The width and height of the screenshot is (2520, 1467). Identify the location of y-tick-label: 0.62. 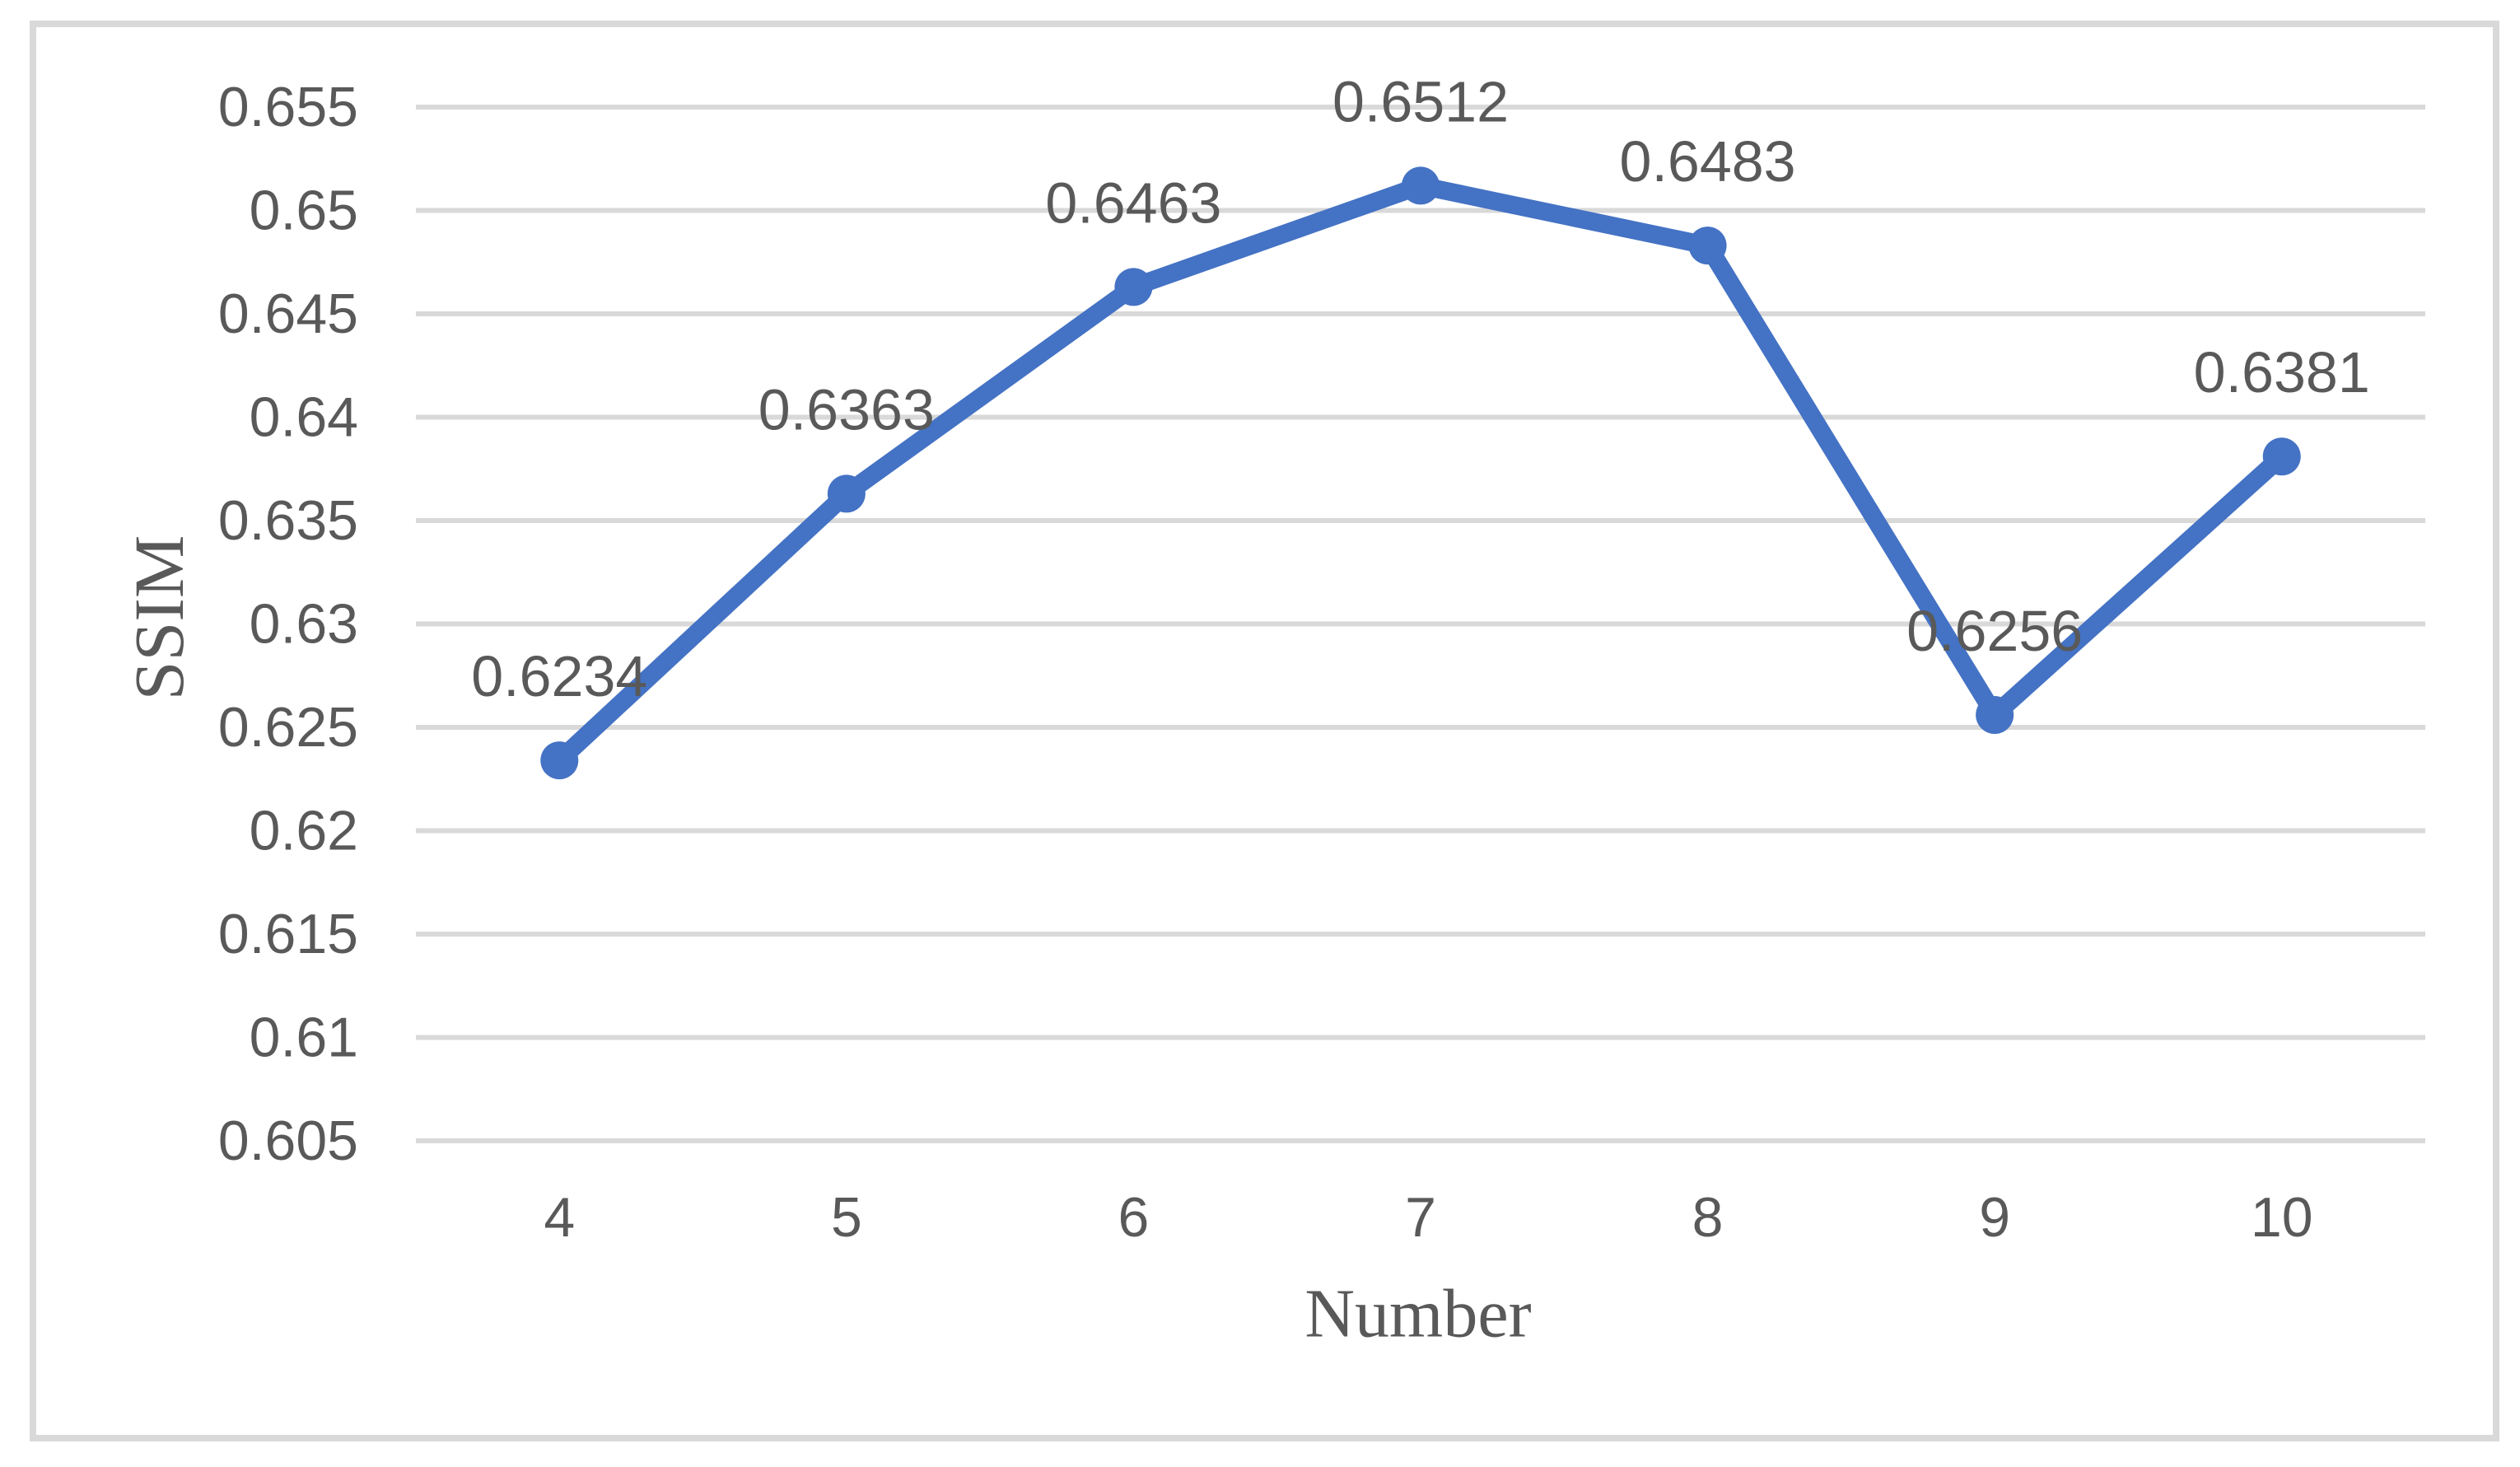
(304, 831).